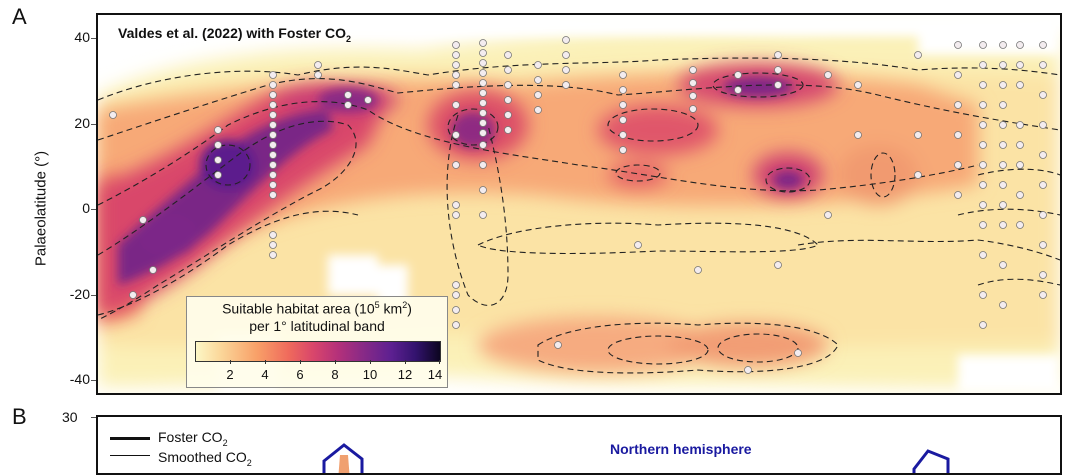 This screenshot has height=475, width=1074. Describe the element at coordinates (298, 308) in the screenshot. I see `colorbar-title-text: Suitable habitat area (10` at that location.